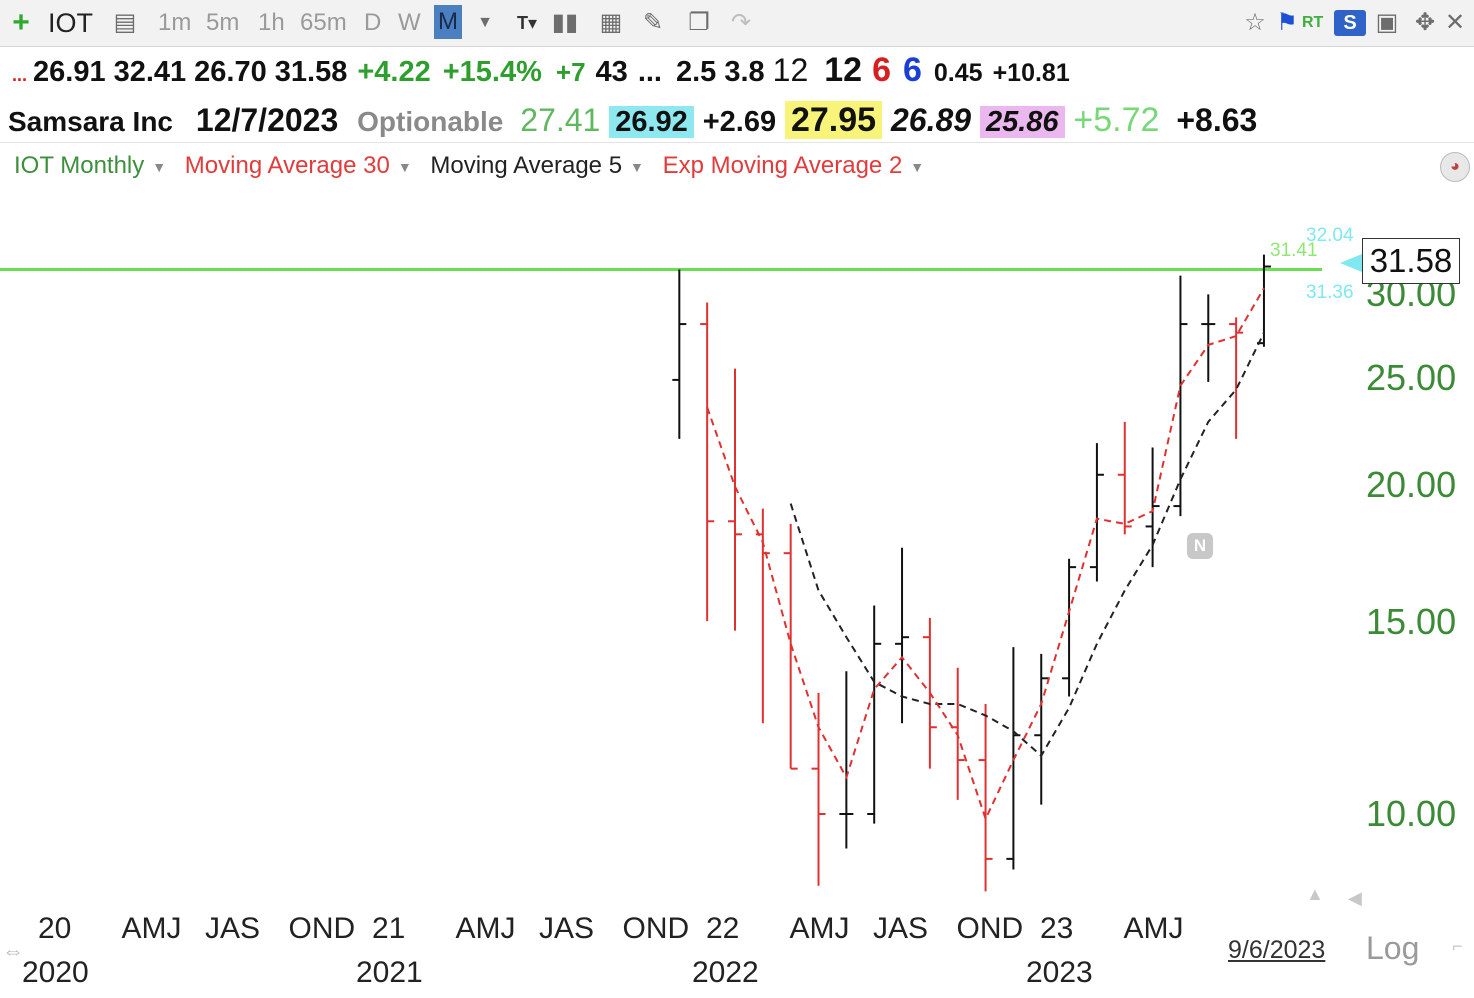 The width and height of the screenshot is (1474, 998). Describe the element at coordinates (1330, 292) in the screenshot. I see `low-tag: 31.36` at that location.